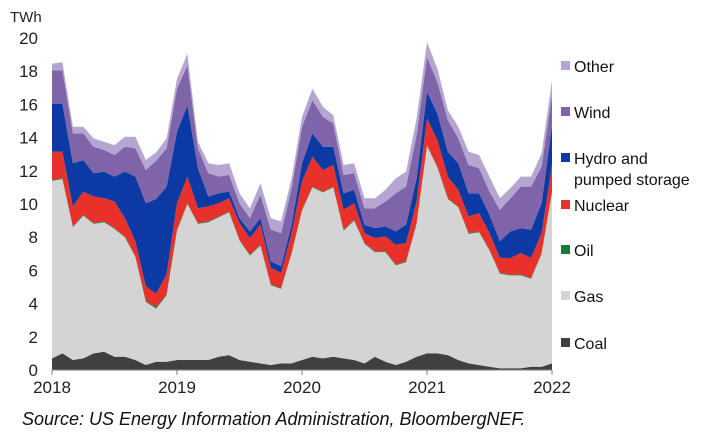  I want to click on legend-label: Hydro and, so click(611, 159).